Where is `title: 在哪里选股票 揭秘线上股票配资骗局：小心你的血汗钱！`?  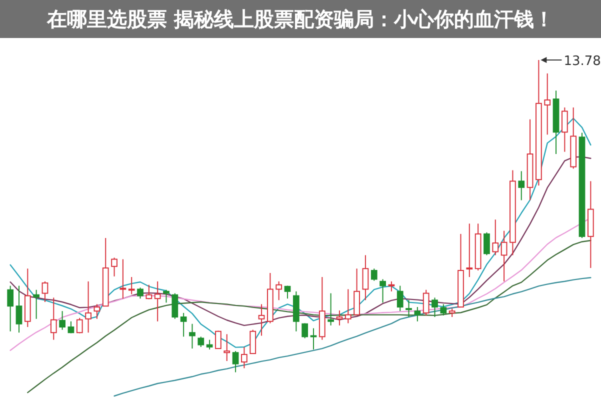 title: 在哪里选股票 揭秘线上股票配资骗局：小心你的血汗钱！ is located at coordinates (300, 19).